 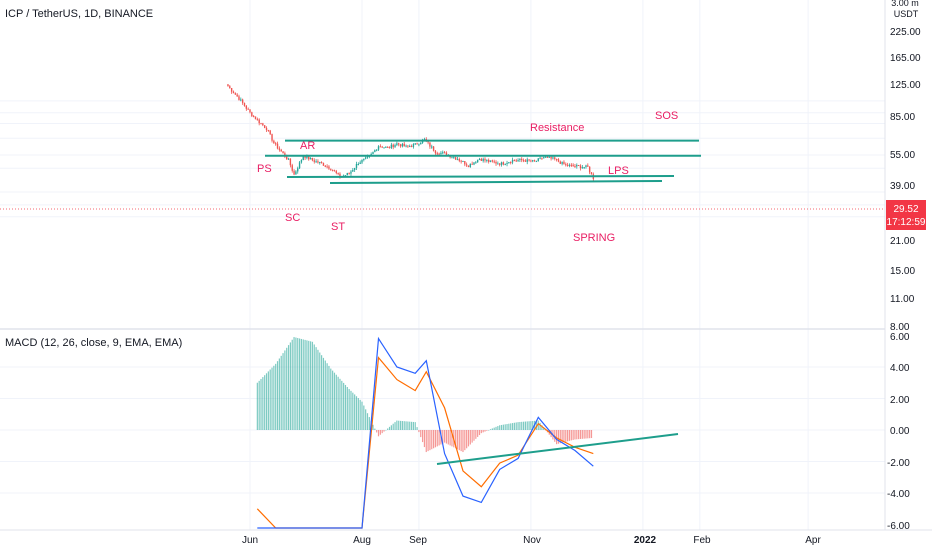 What do you see at coordinates (483, 162) in the screenshot?
I see `wyckoff-levels` at bounding box center [483, 162].